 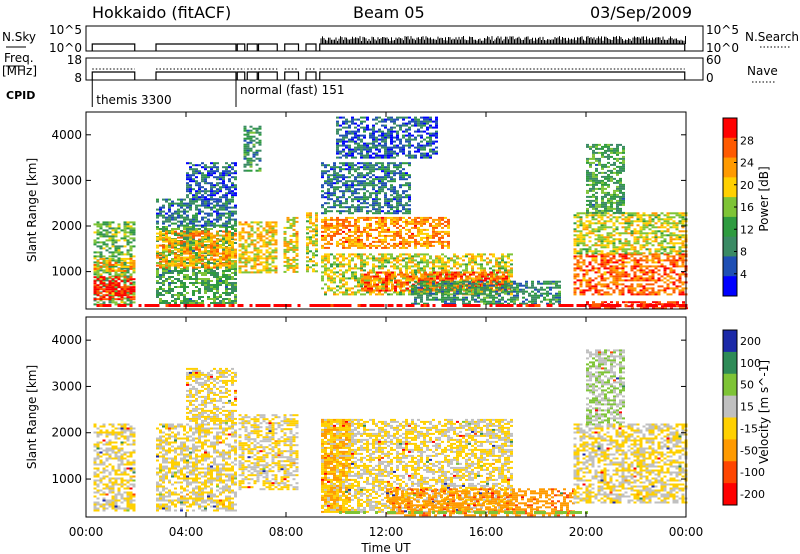 I want to click on freq-panel-frame, so click(x=394, y=69).